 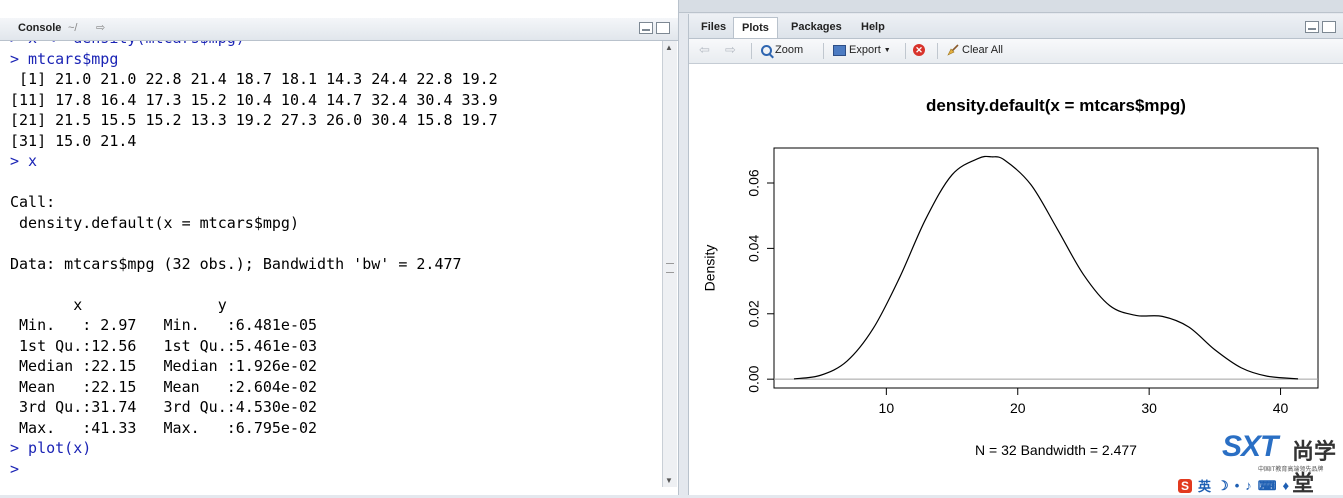 What do you see at coordinates (1250, 446) in the screenshot?
I see `watermark-sxt: SXT` at bounding box center [1250, 446].